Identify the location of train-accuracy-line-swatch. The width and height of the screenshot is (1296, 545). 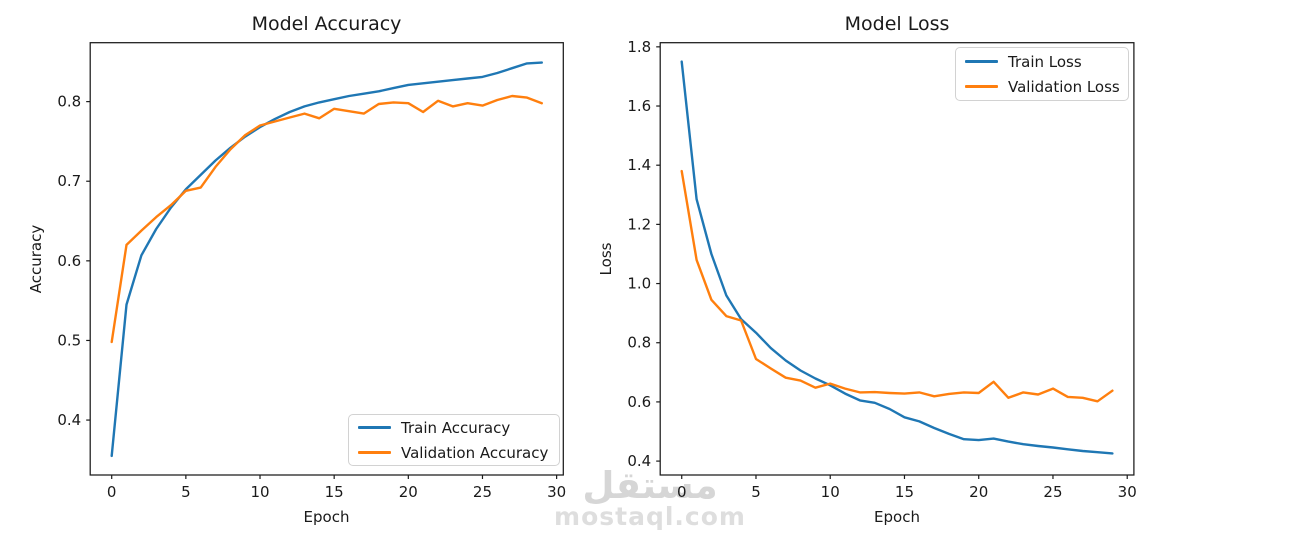
(374, 427).